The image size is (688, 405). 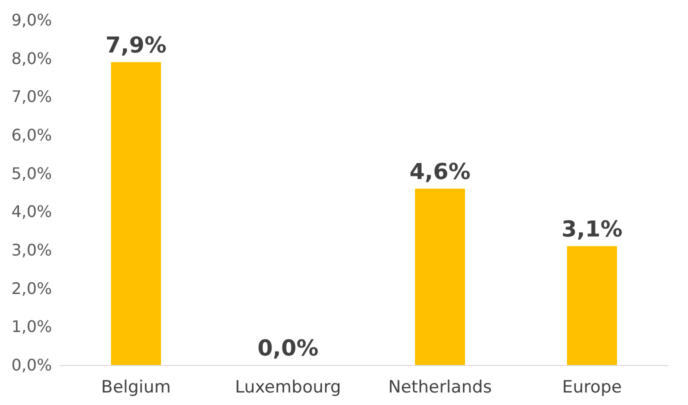 What do you see at coordinates (31, 58) in the screenshot?
I see `y-tick-label: 8,0%` at bounding box center [31, 58].